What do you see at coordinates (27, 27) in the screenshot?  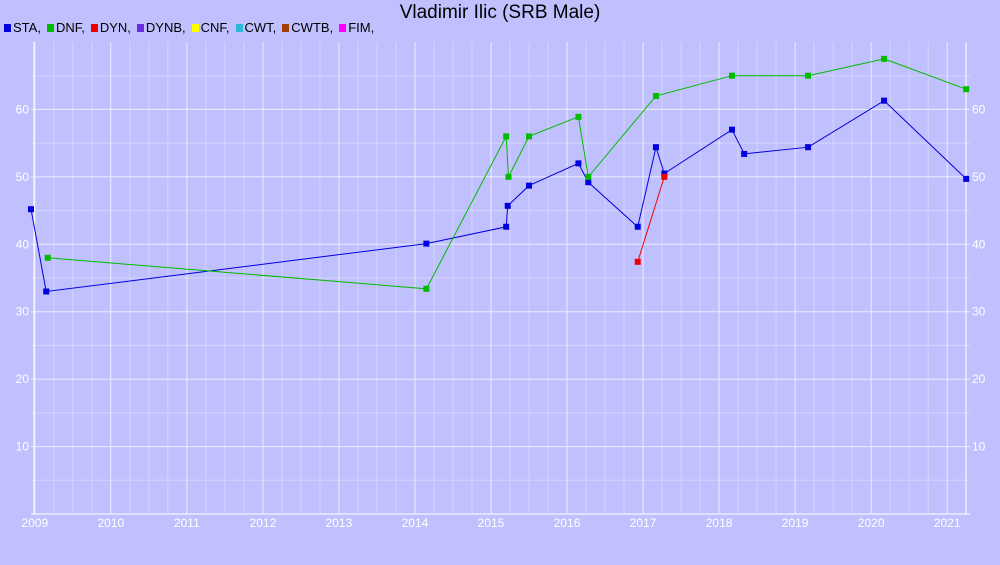 I see `legend-label: STA,` at bounding box center [27, 27].